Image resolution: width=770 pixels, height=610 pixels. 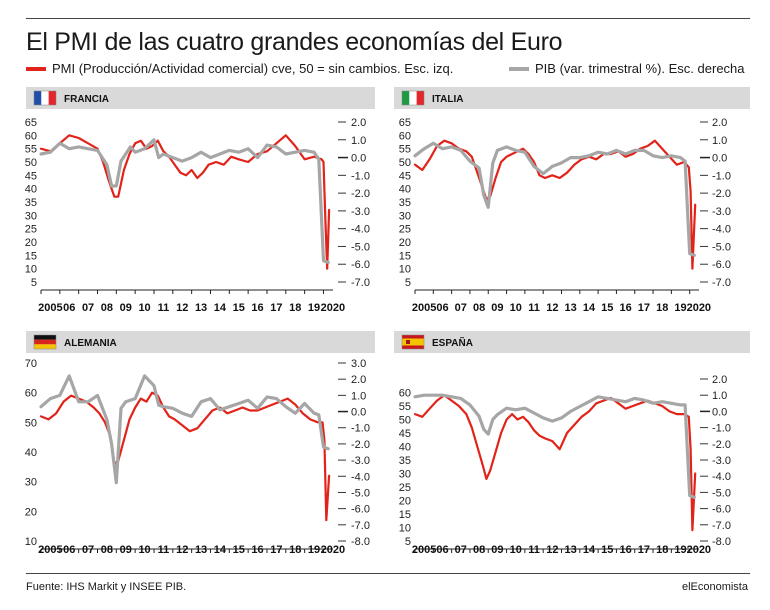 What do you see at coordinates (182, 550) in the screenshot?
I see `x-tick-label: 12` at bounding box center [182, 550].